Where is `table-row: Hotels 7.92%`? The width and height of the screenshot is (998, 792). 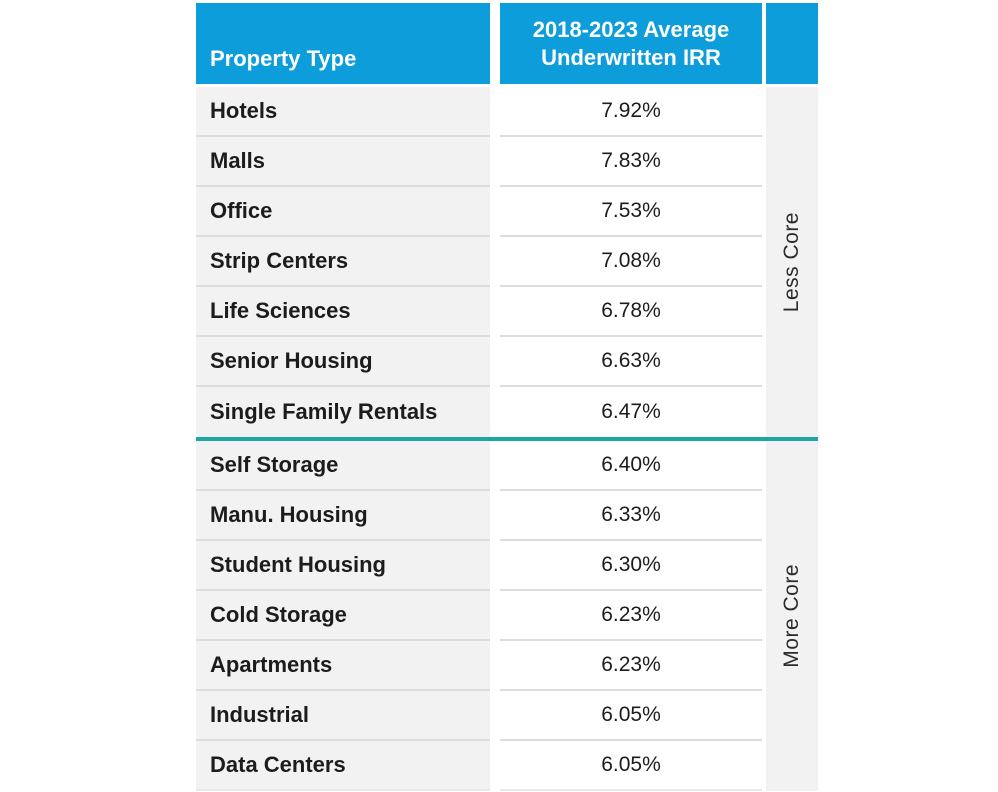 table-row: Hotels 7.92% is located at coordinates (479, 112).